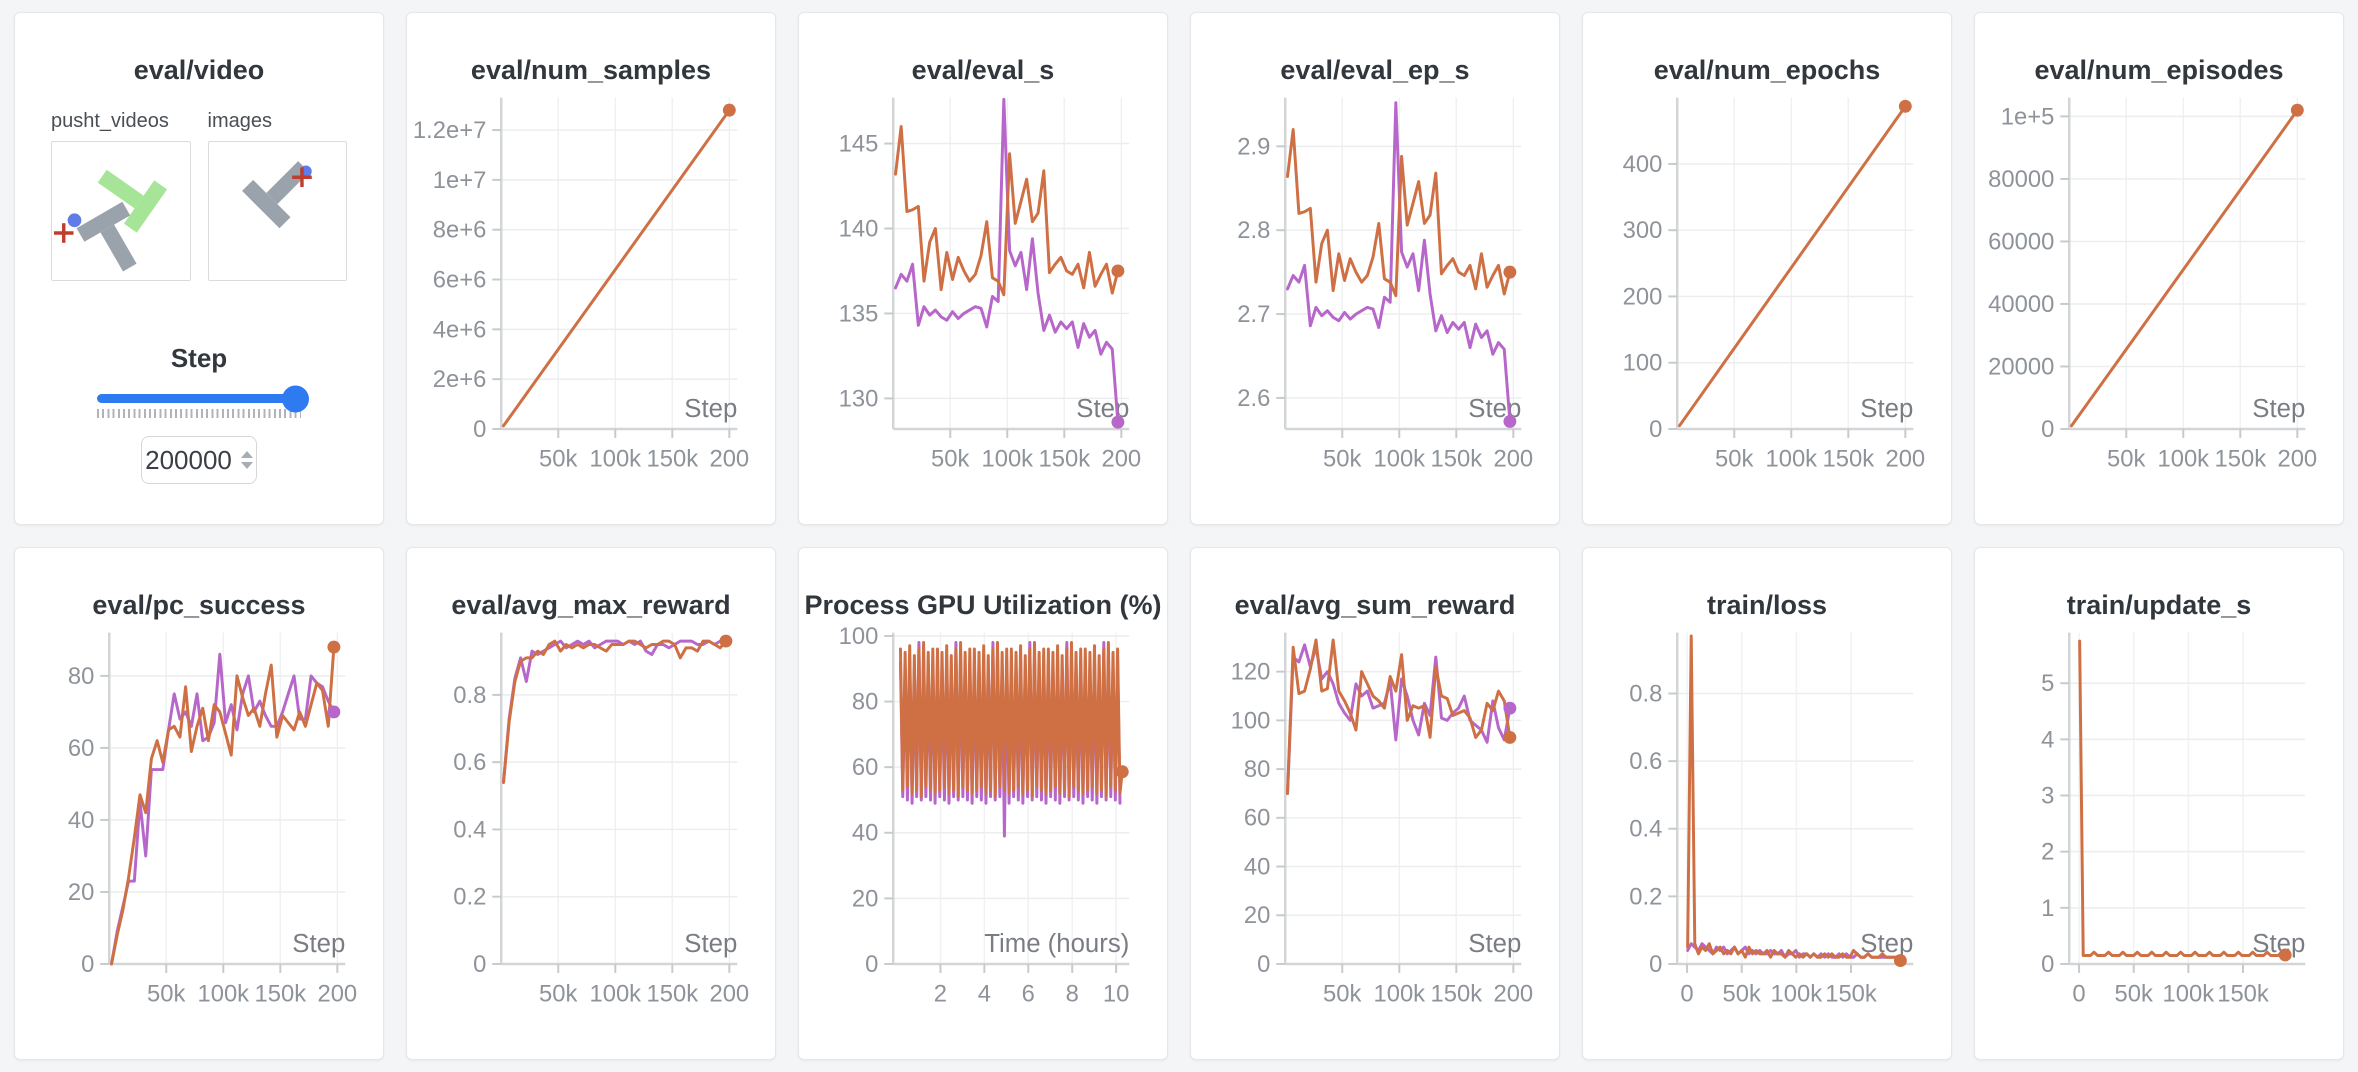  I want to click on svg-text: 400, so click(1643, 164).